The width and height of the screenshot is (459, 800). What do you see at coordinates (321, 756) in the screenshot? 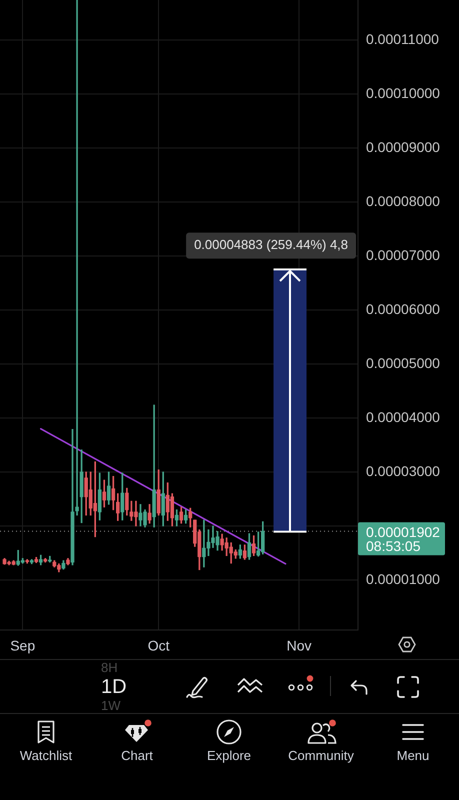
I see `text: Community` at bounding box center [321, 756].